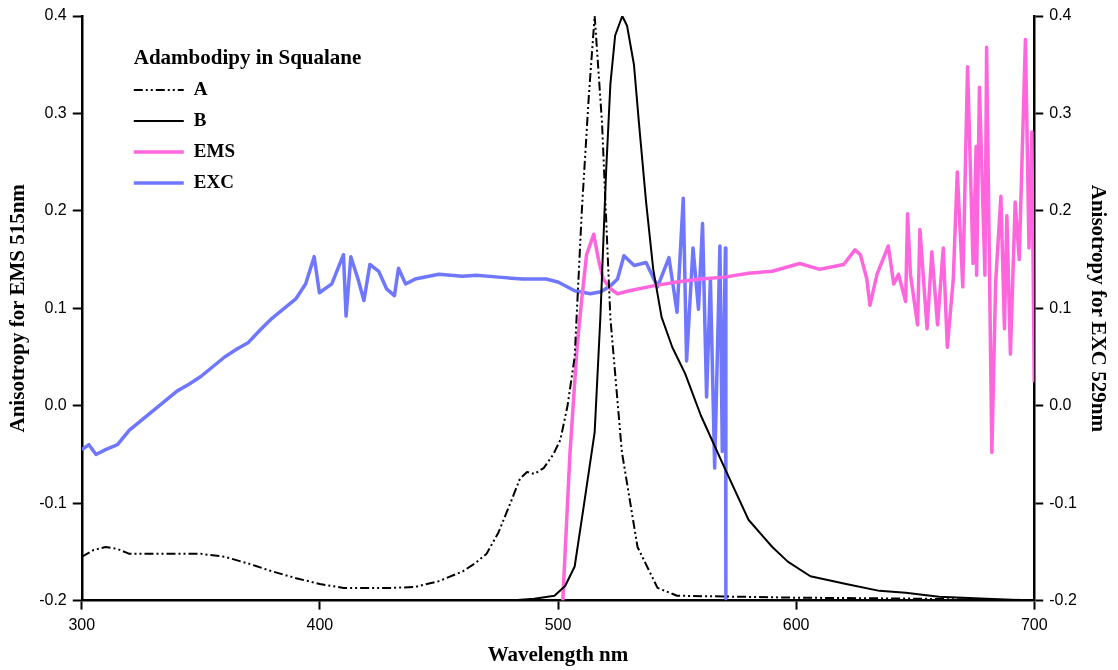 This screenshot has height=670, width=1118. What do you see at coordinates (1060, 307) in the screenshot?
I see `y2-tick-label: 0.1` at bounding box center [1060, 307].